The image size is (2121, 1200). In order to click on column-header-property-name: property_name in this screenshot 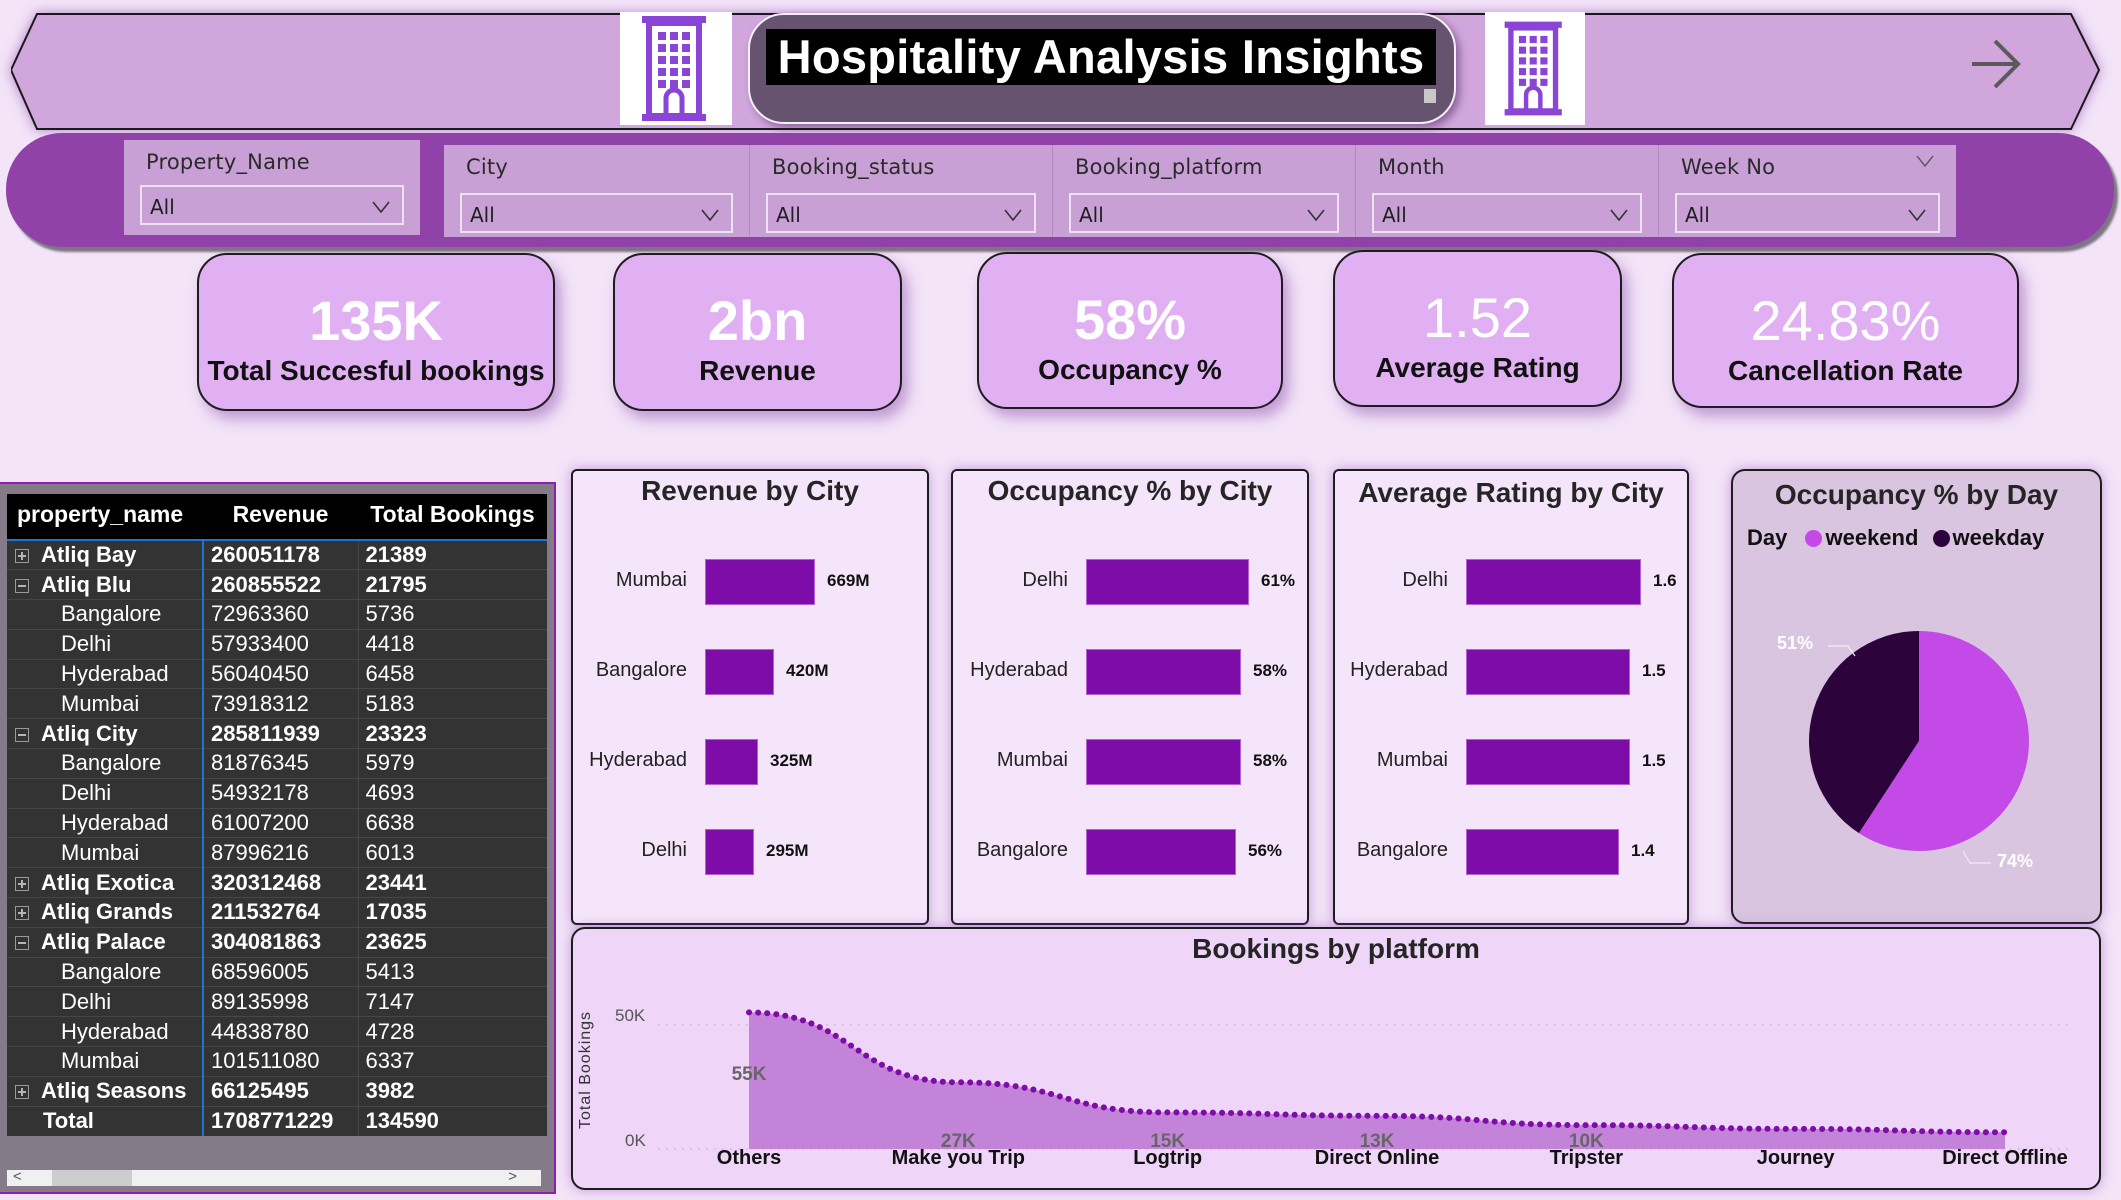, I will do `click(105, 517)`.